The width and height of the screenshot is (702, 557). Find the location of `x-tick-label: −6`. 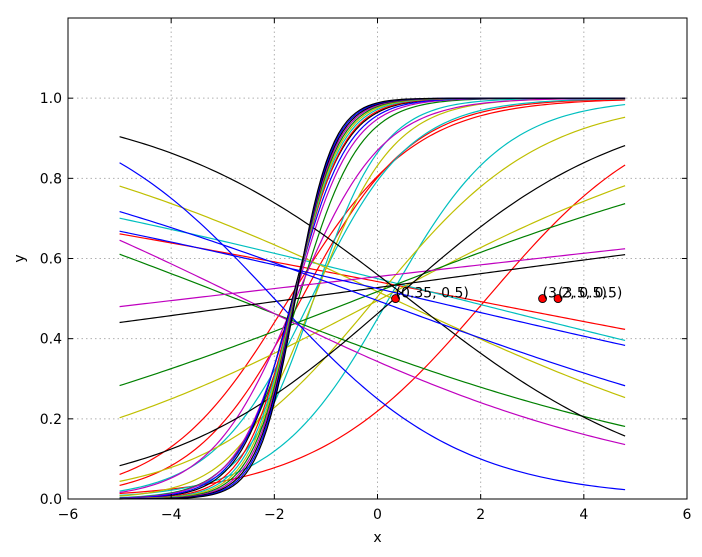

x-tick-label: −6 is located at coordinates (68, 515).